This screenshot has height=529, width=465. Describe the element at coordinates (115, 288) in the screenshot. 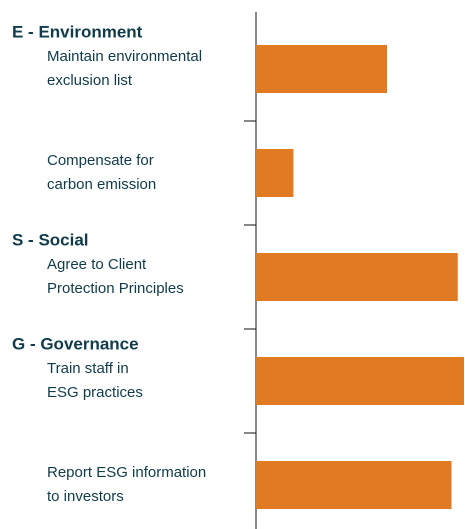

I see `category-label: Protection Principles` at that location.